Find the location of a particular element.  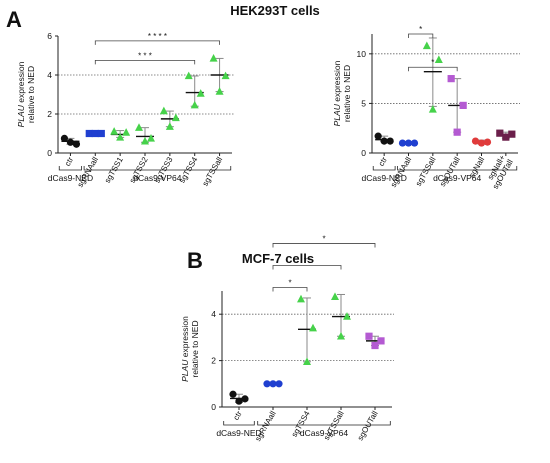

x-tick-label-6: sgTSSall is located at coordinates (213, 171).